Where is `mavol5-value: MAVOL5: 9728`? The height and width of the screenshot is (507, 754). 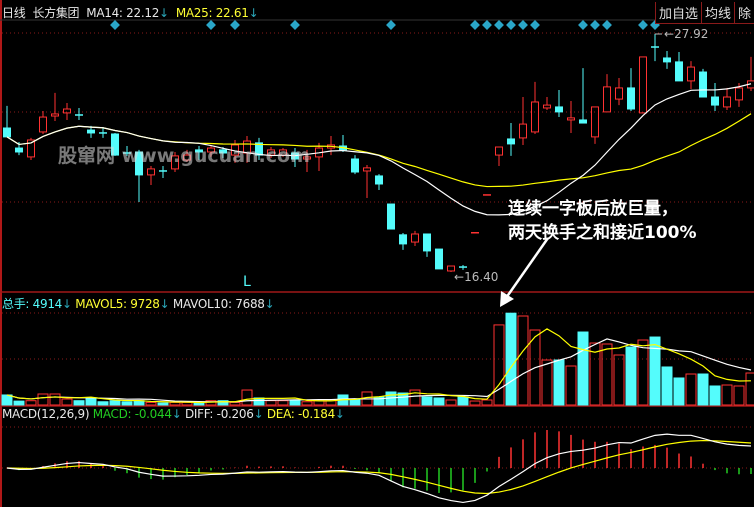 mavol5-value: MAVOL5: 9728 is located at coordinates (117, 304).